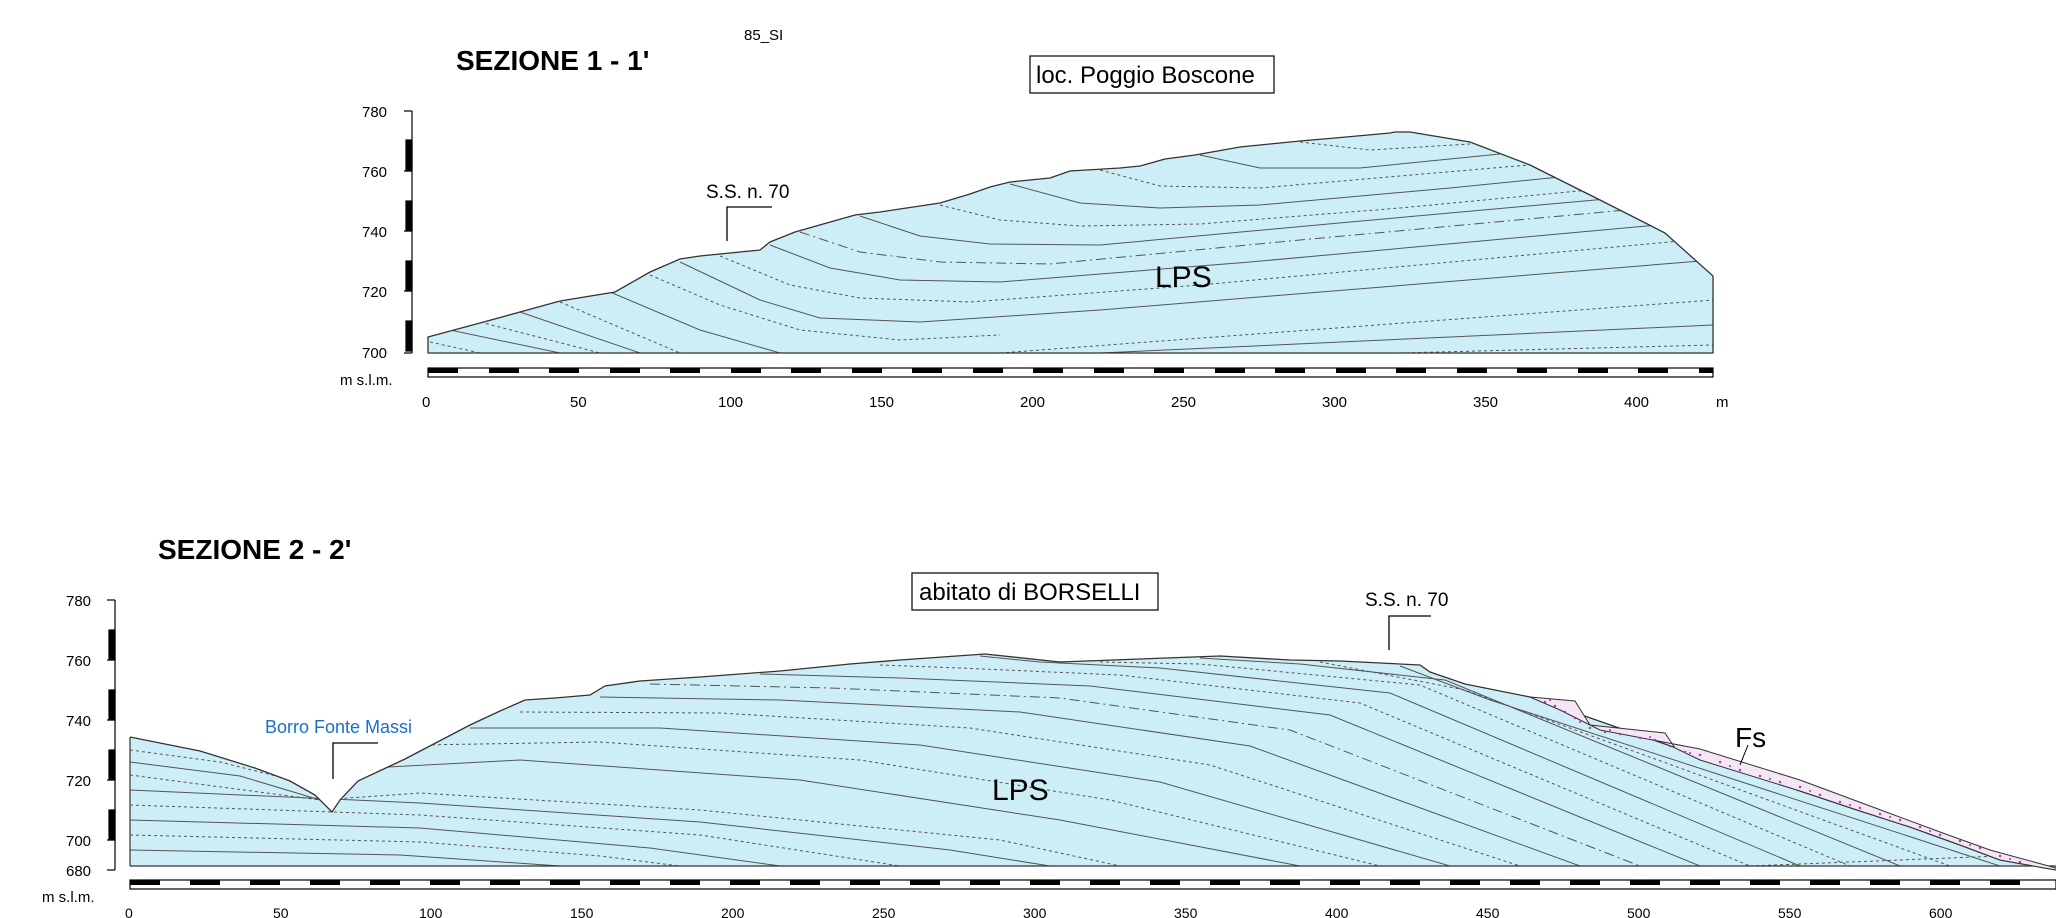  What do you see at coordinates (763, 35) in the screenshot?
I see `sheet-code: 85_SI` at bounding box center [763, 35].